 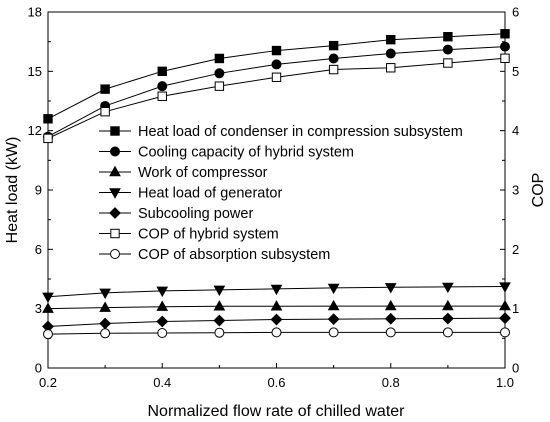 I want to click on x-axis-title: Normalized flow rate of chilled water, so click(x=277, y=411).